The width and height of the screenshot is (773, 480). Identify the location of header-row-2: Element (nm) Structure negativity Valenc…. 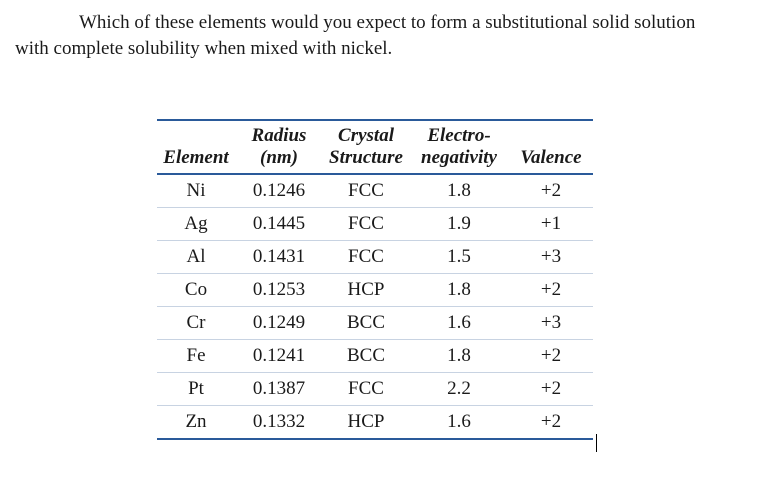
(375, 161).